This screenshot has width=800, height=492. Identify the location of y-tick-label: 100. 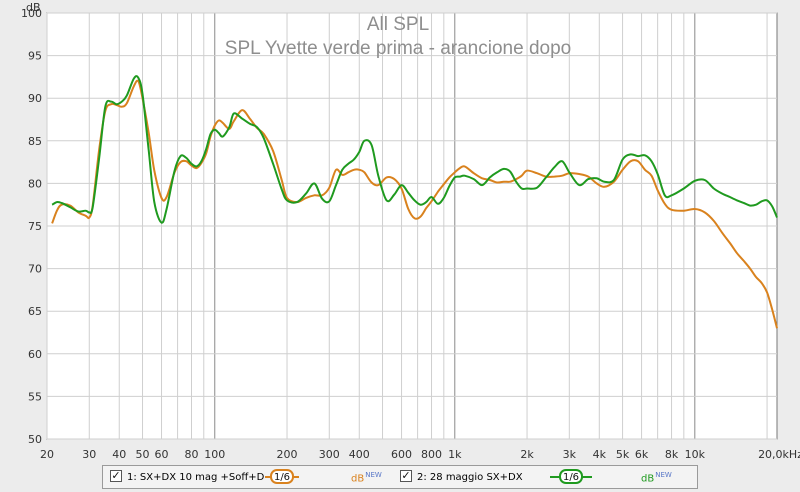
(31, 13).